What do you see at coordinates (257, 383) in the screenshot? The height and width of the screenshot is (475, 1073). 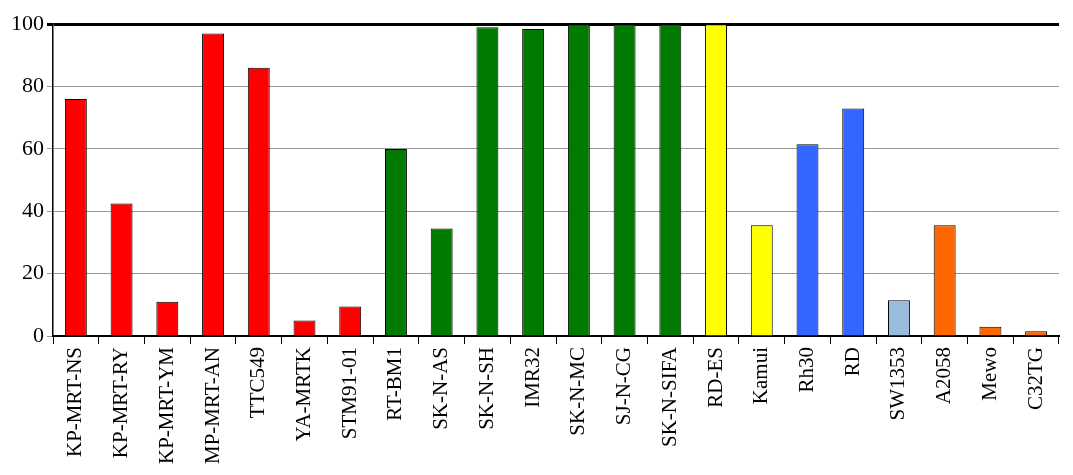 I see `x-tick-label: TTC549` at bounding box center [257, 383].